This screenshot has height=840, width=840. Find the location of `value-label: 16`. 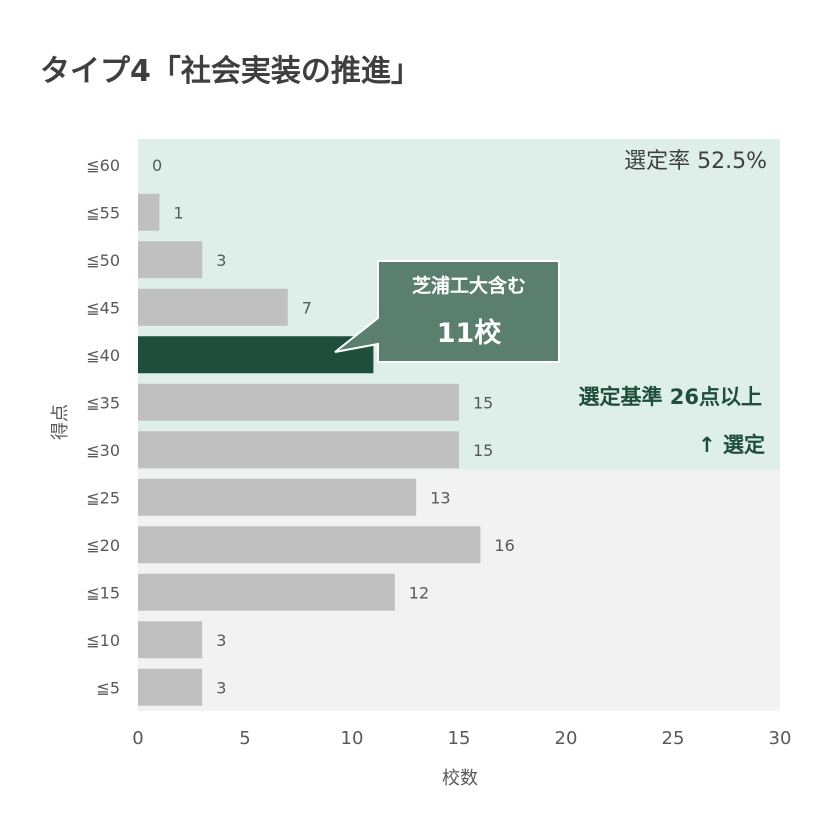

value-label: 16 is located at coordinates (504, 545).